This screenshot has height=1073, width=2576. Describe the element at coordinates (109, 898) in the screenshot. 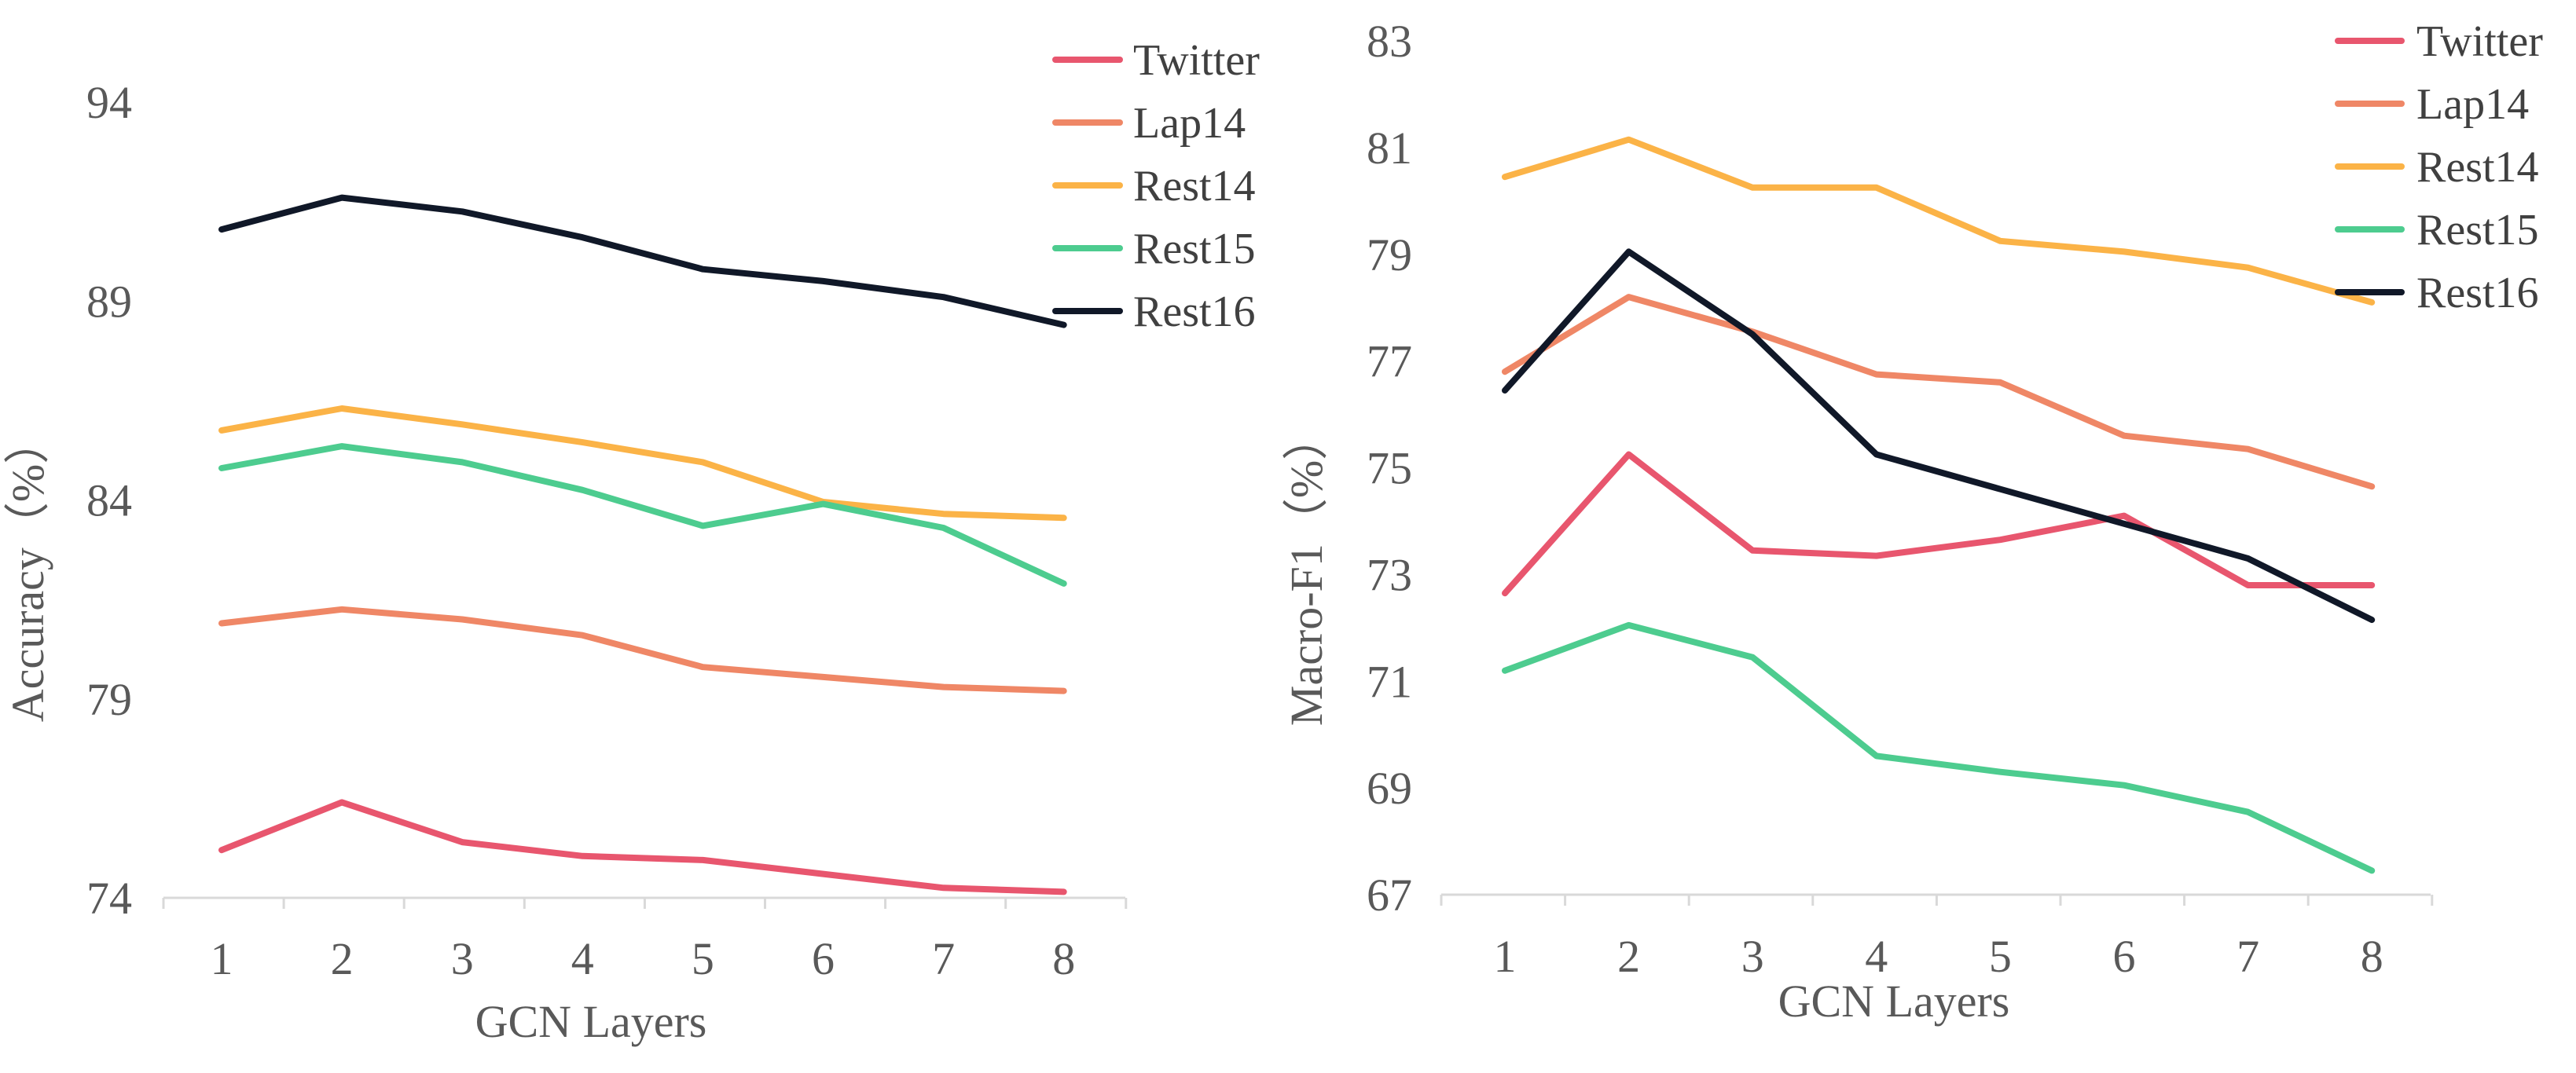

I see `accuracy-y-tick-label: 74` at that location.